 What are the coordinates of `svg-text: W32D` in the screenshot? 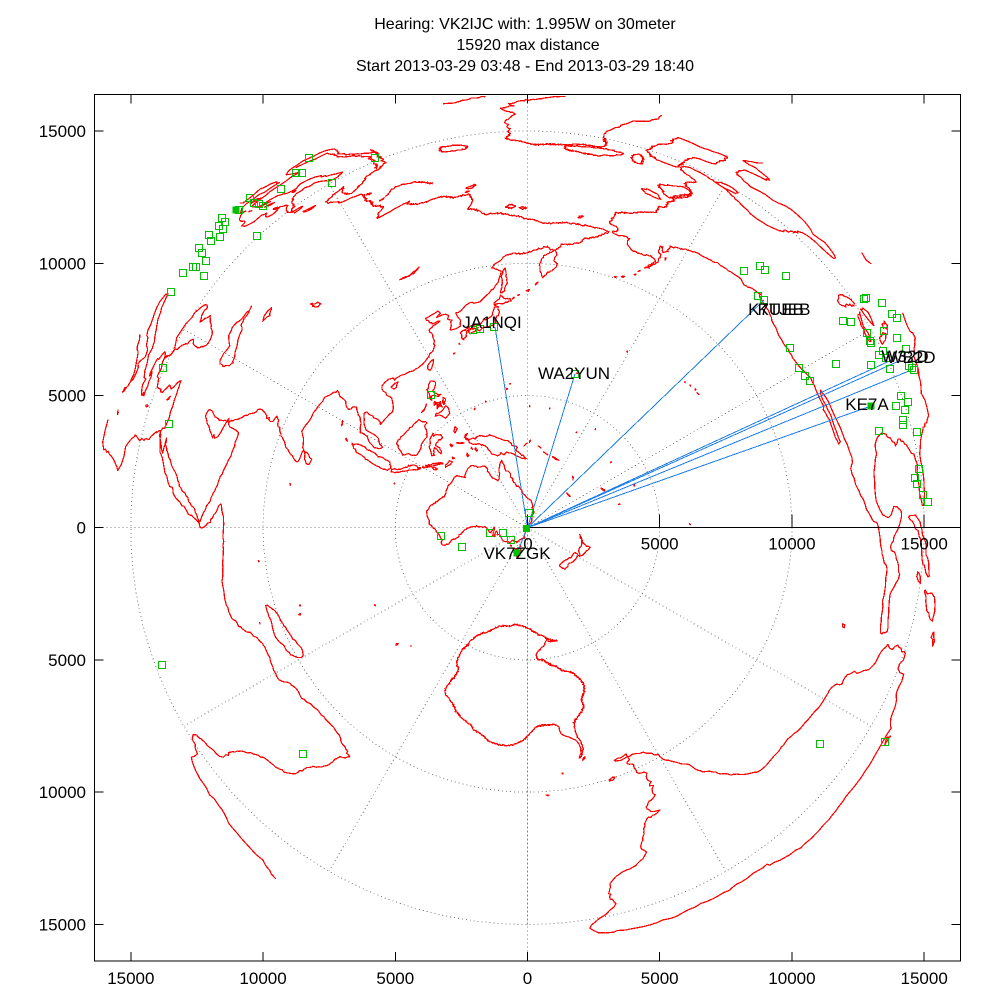 It's located at (904, 356).